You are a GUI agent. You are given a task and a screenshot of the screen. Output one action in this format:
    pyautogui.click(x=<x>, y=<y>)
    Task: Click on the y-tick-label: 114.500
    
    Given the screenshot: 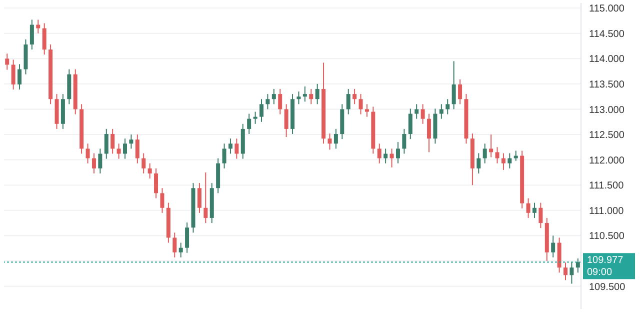 What is the action you would take?
    pyautogui.click(x=607, y=34)
    